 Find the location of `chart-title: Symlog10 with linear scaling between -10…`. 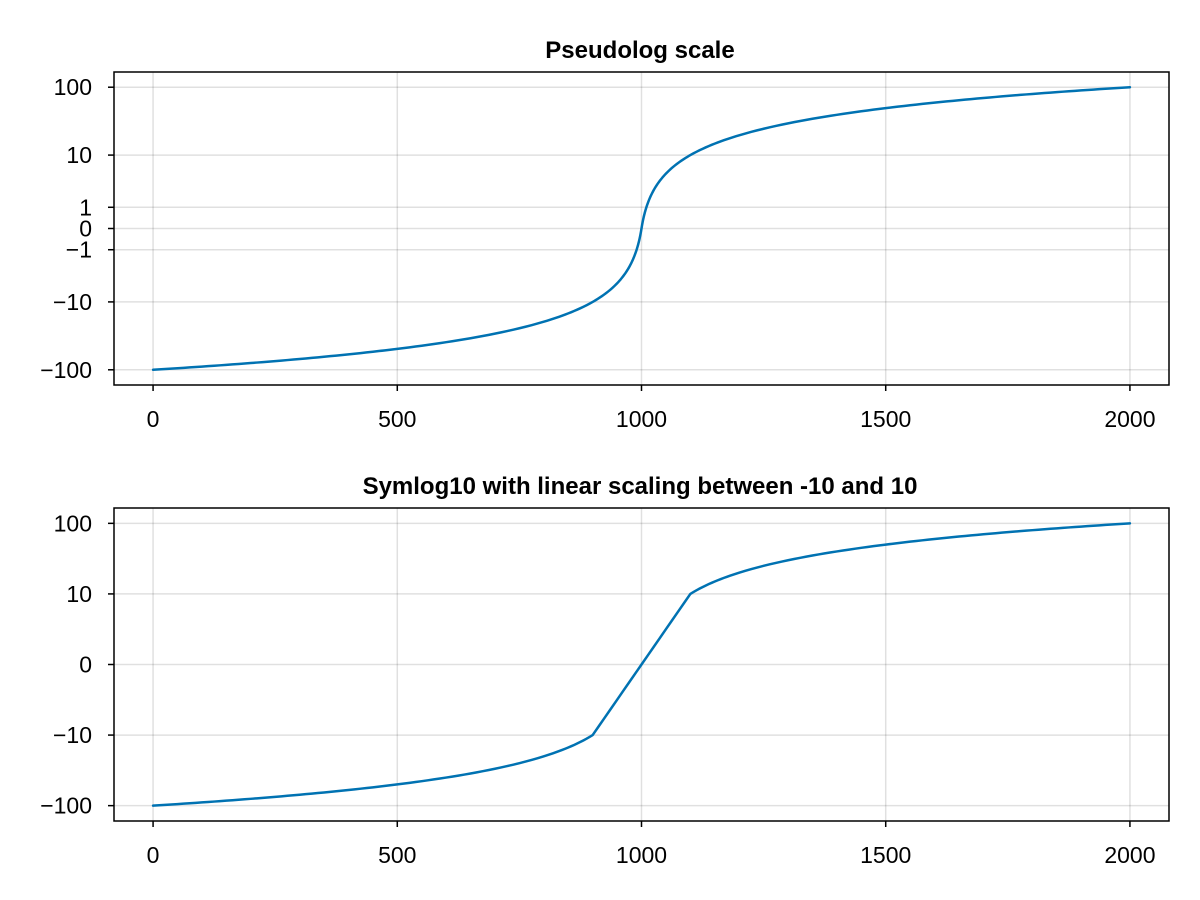

chart-title: Symlog10 with linear scaling between -10… is located at coordinates (640, 486).